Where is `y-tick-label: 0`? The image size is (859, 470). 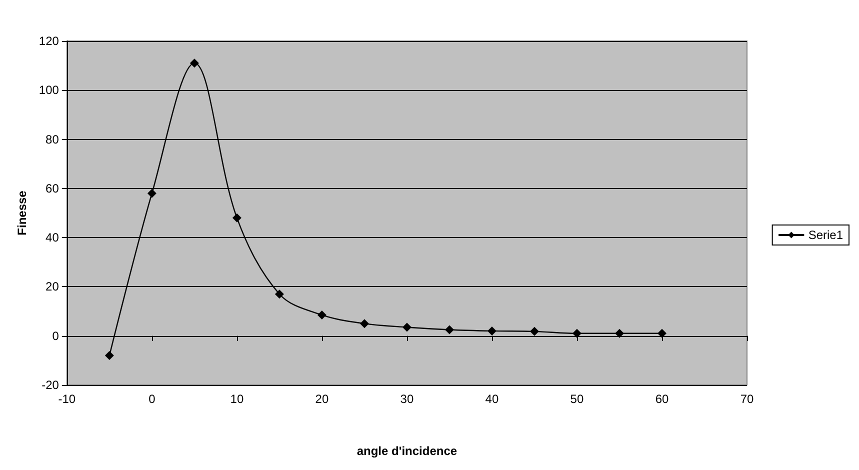 y-tick-label: 0 is located at coordinates (56, 335).